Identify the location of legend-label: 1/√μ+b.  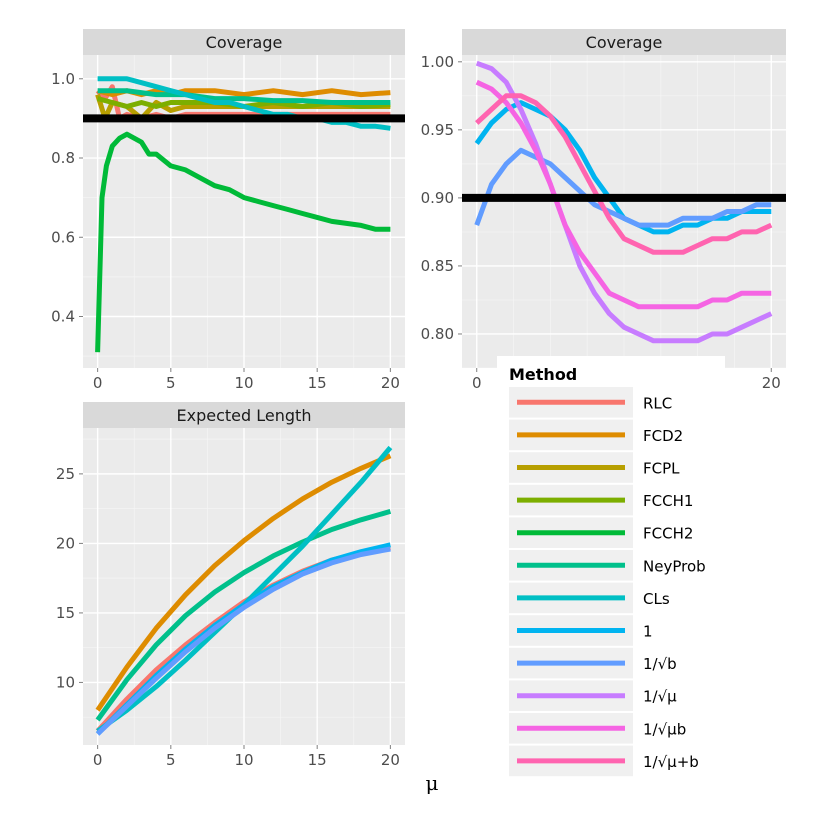
(671, 762).